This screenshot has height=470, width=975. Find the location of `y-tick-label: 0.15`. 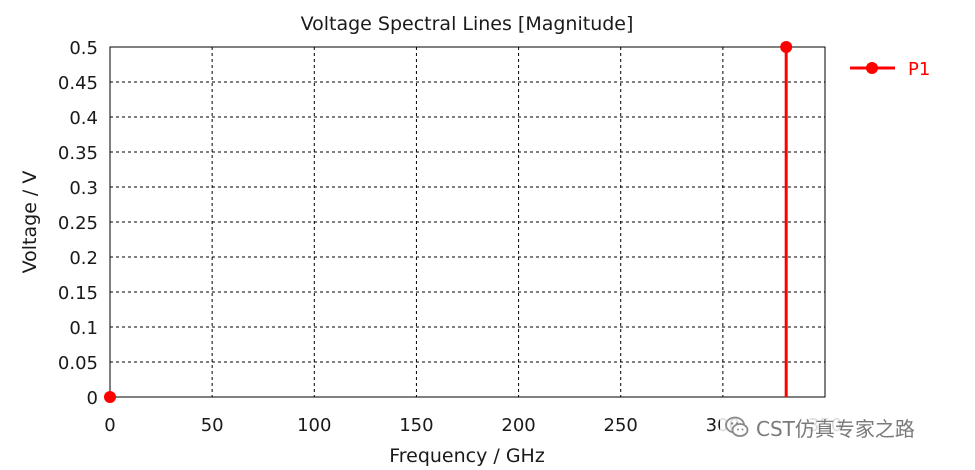

y-tick-label: 0.15 is located at coordinates (78, 293).